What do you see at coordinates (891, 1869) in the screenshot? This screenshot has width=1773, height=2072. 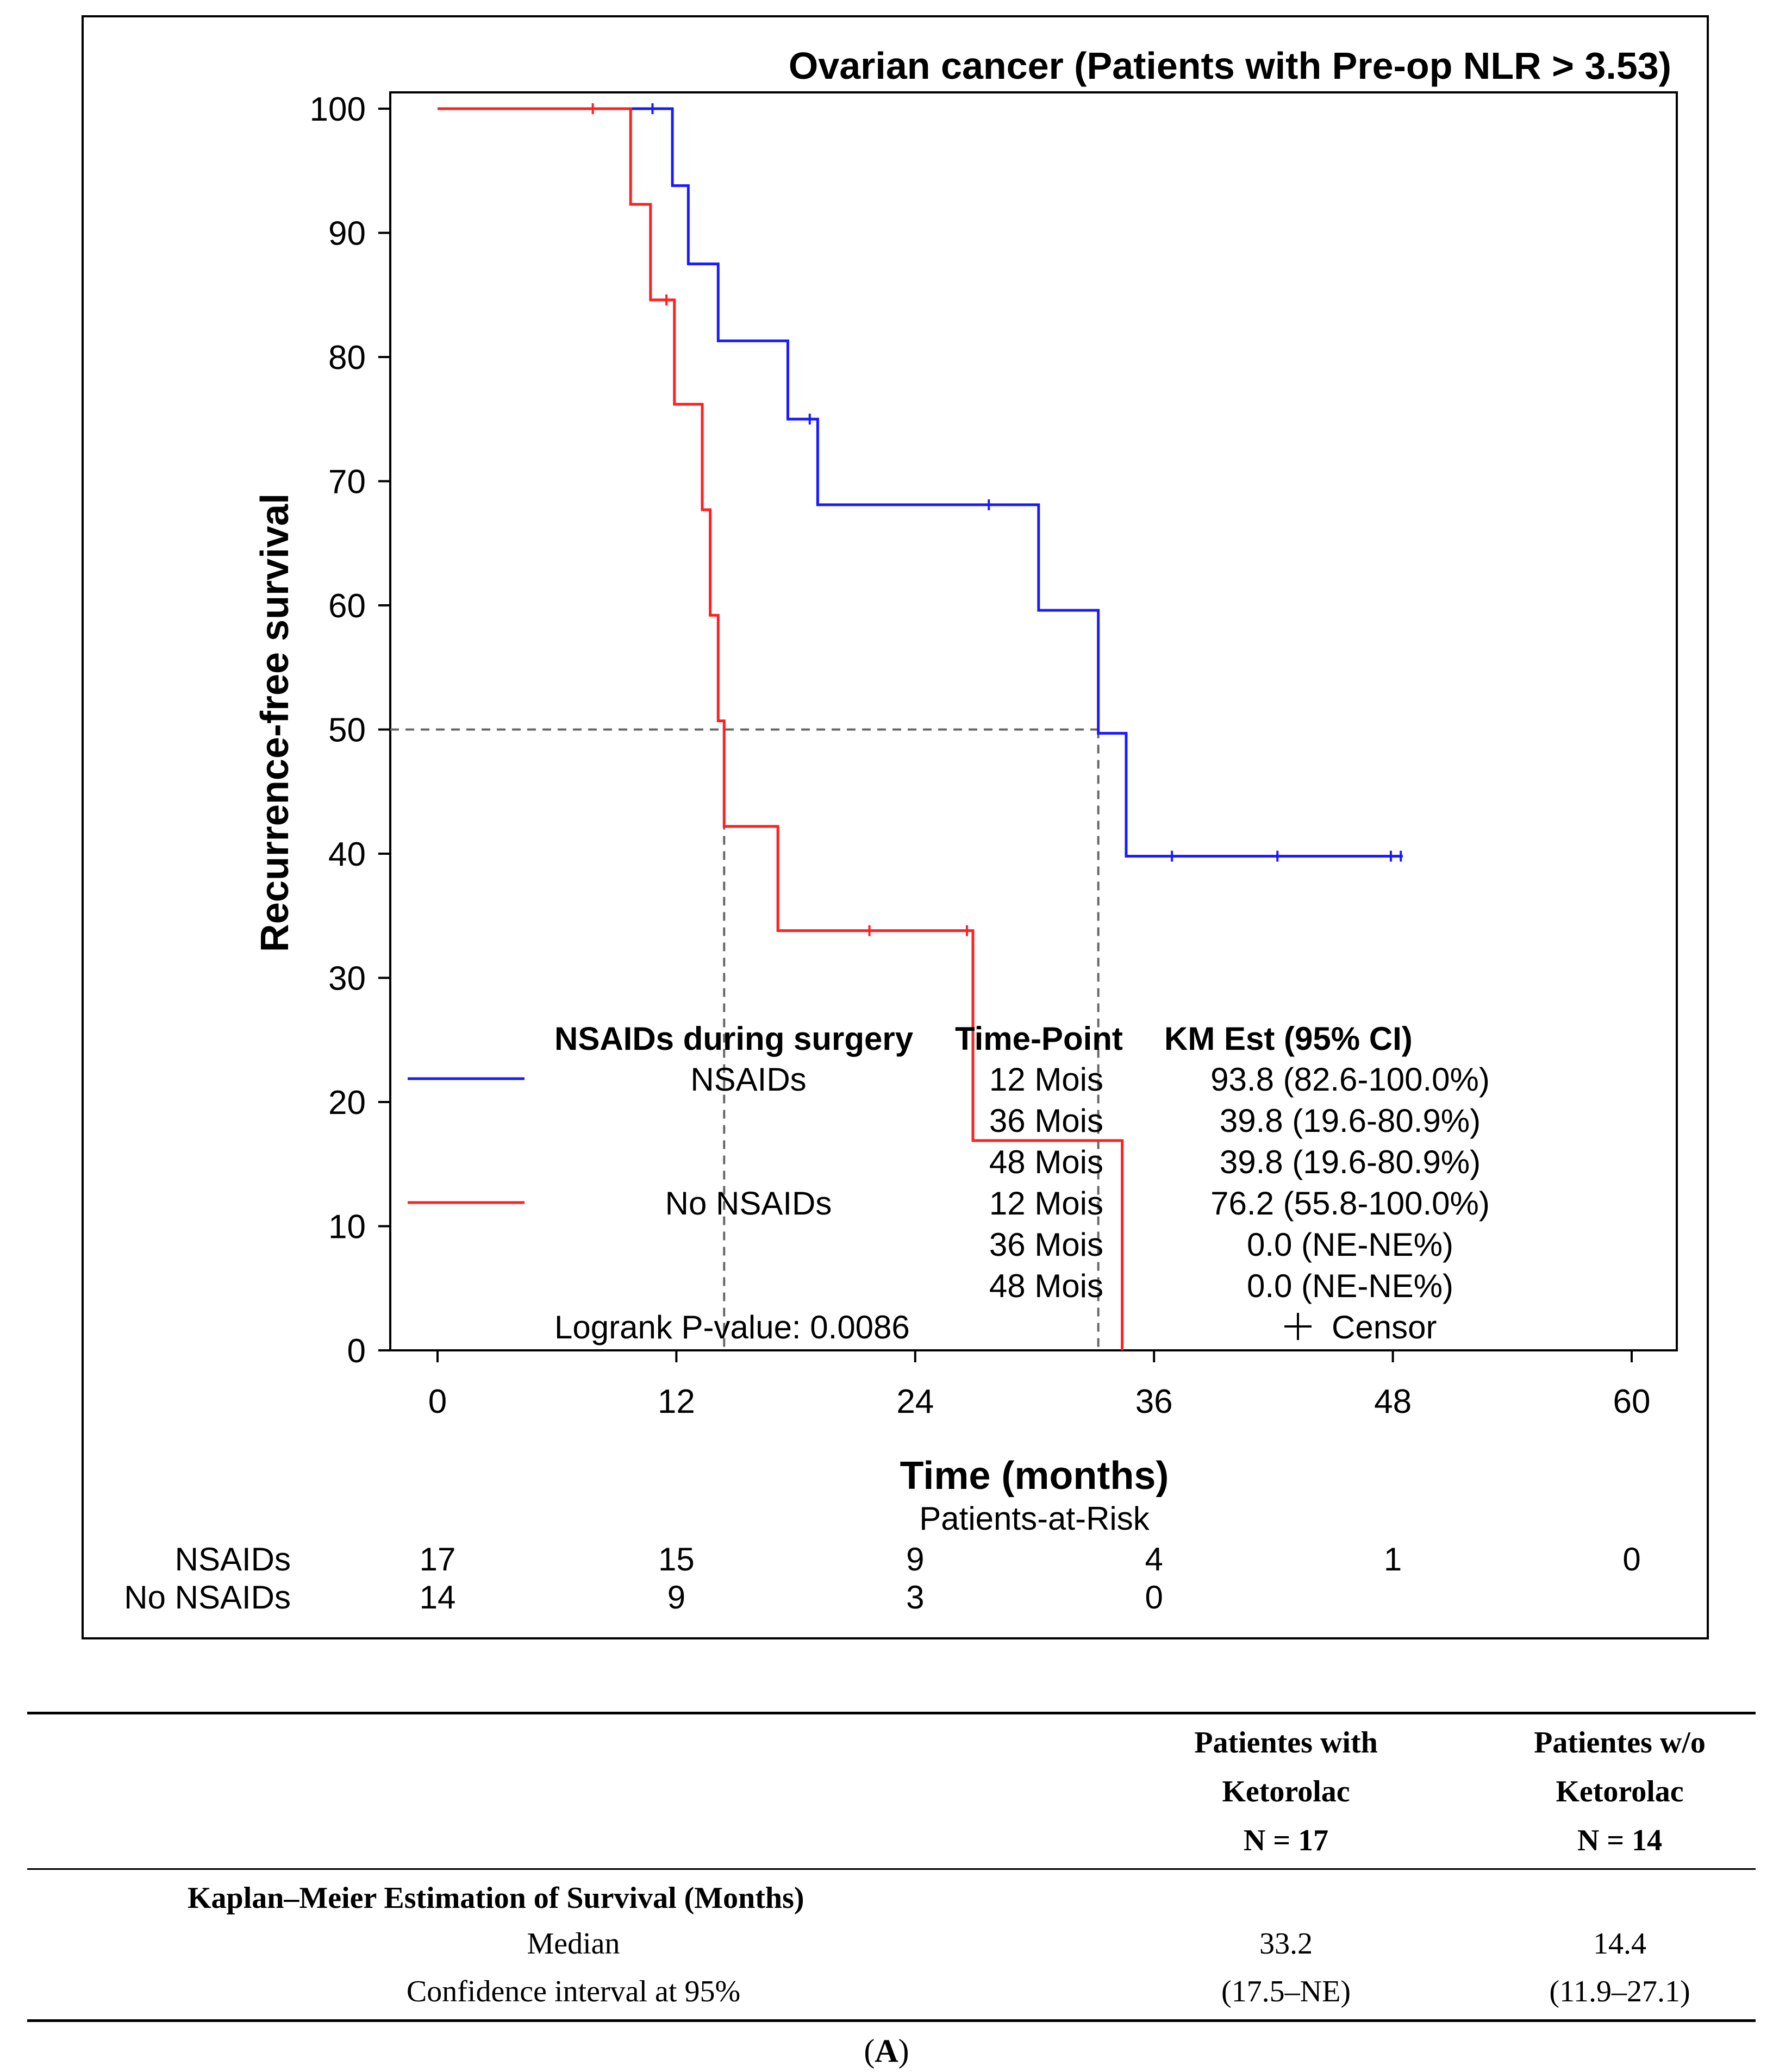 I see `table-header-rule` at bounding box center [891, 1869].